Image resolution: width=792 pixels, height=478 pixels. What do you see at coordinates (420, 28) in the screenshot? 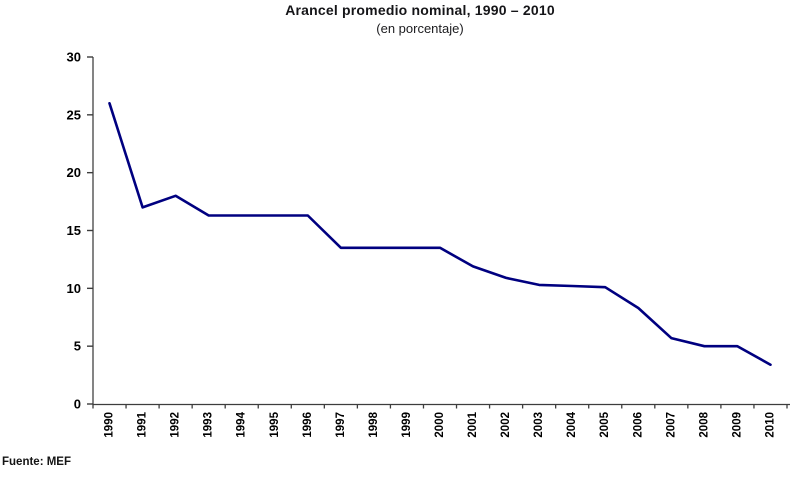
I see `chart-subtitle: (en porcentaje)` at bounding box center [420, 28].